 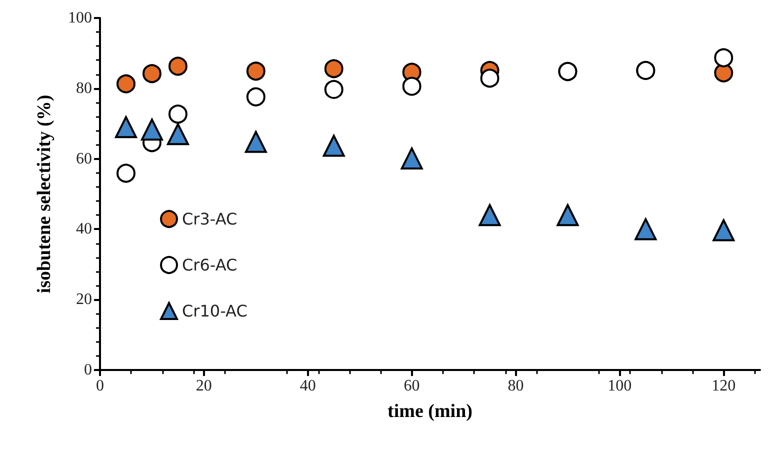 What do you see at coordinates (44, 194) in the screenshot?
I see `y-axis-title: isobutene selectivity (%)` at bounding box center [44, 194].